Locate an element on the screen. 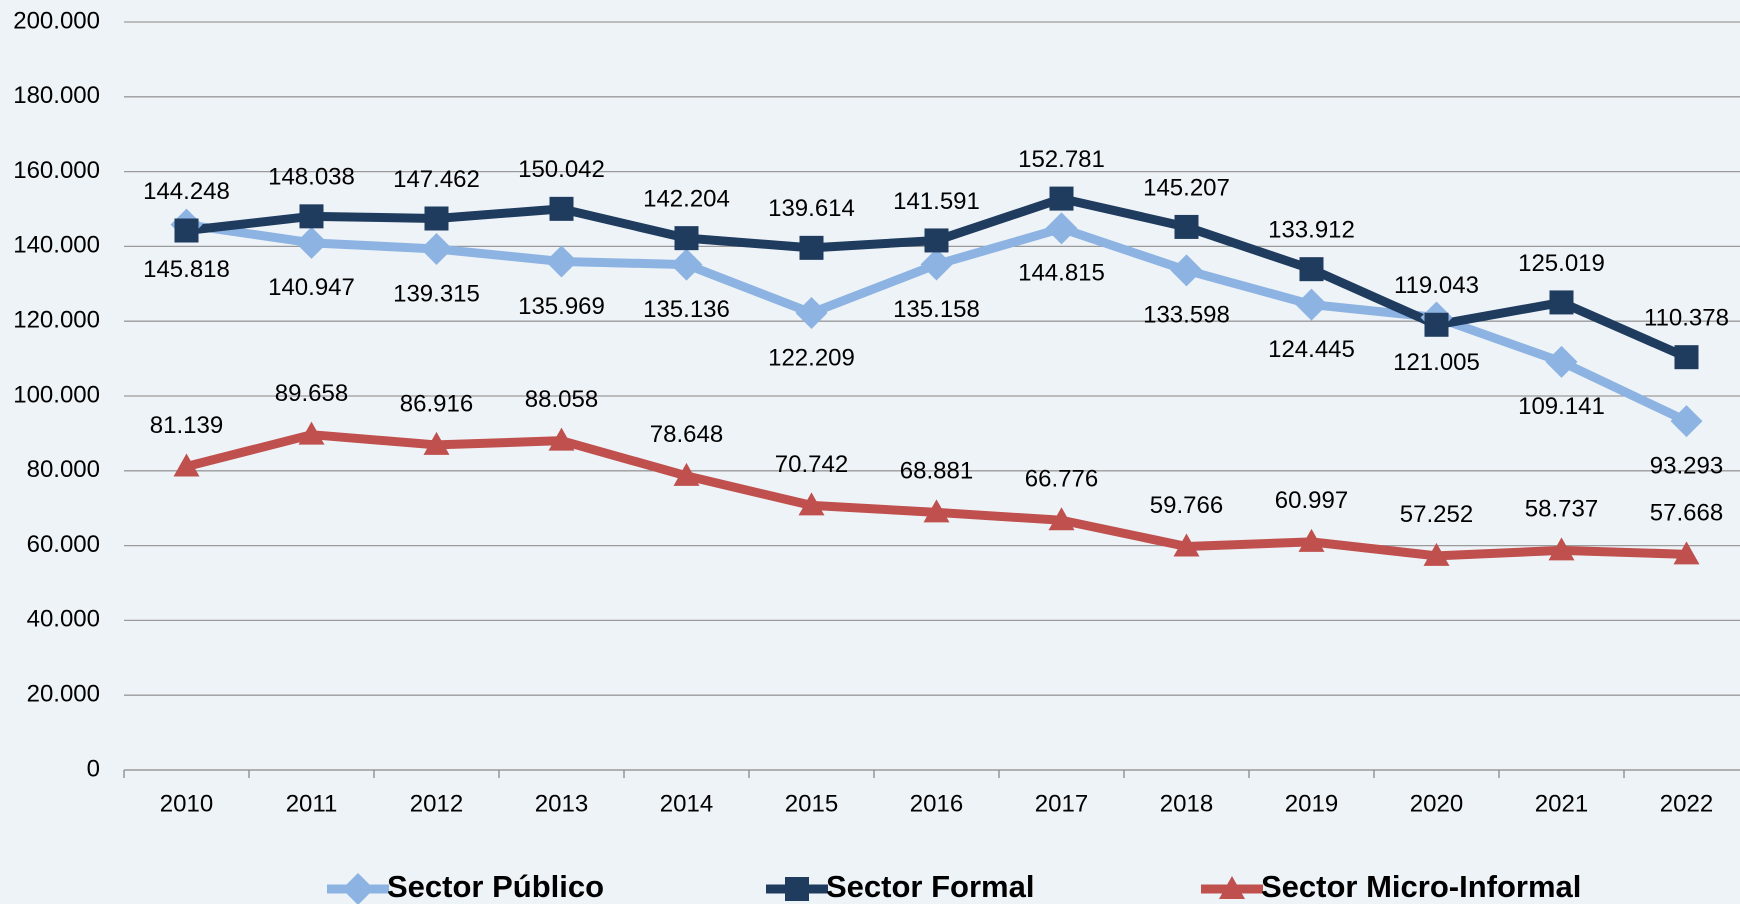  x-tick-label: 2010 is located at coordinates (186, 803).